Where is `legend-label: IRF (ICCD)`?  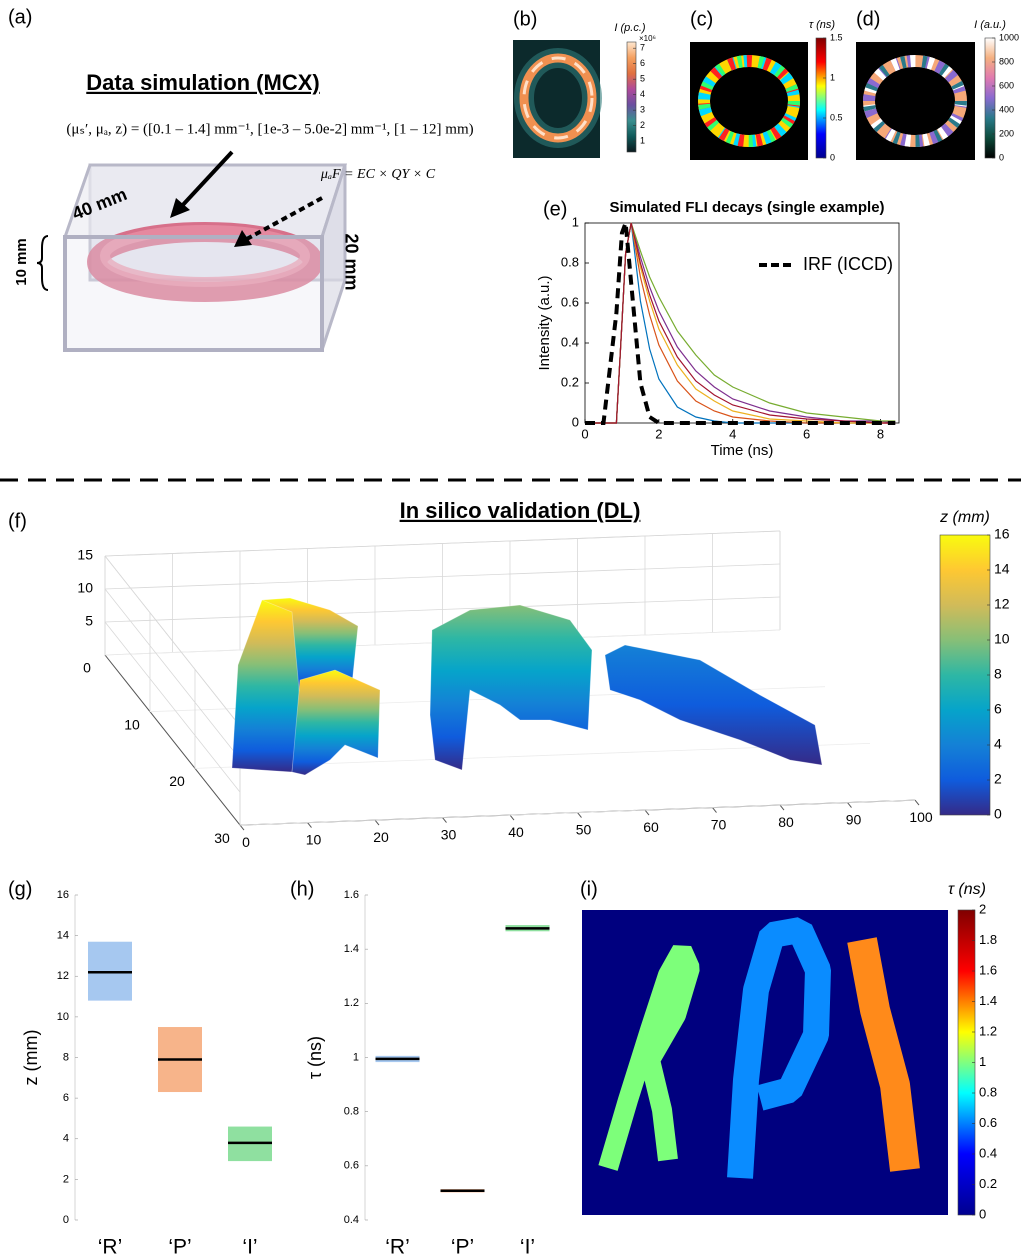 legend-label: IRF (ICCD) is located at coordinates (848, 264).